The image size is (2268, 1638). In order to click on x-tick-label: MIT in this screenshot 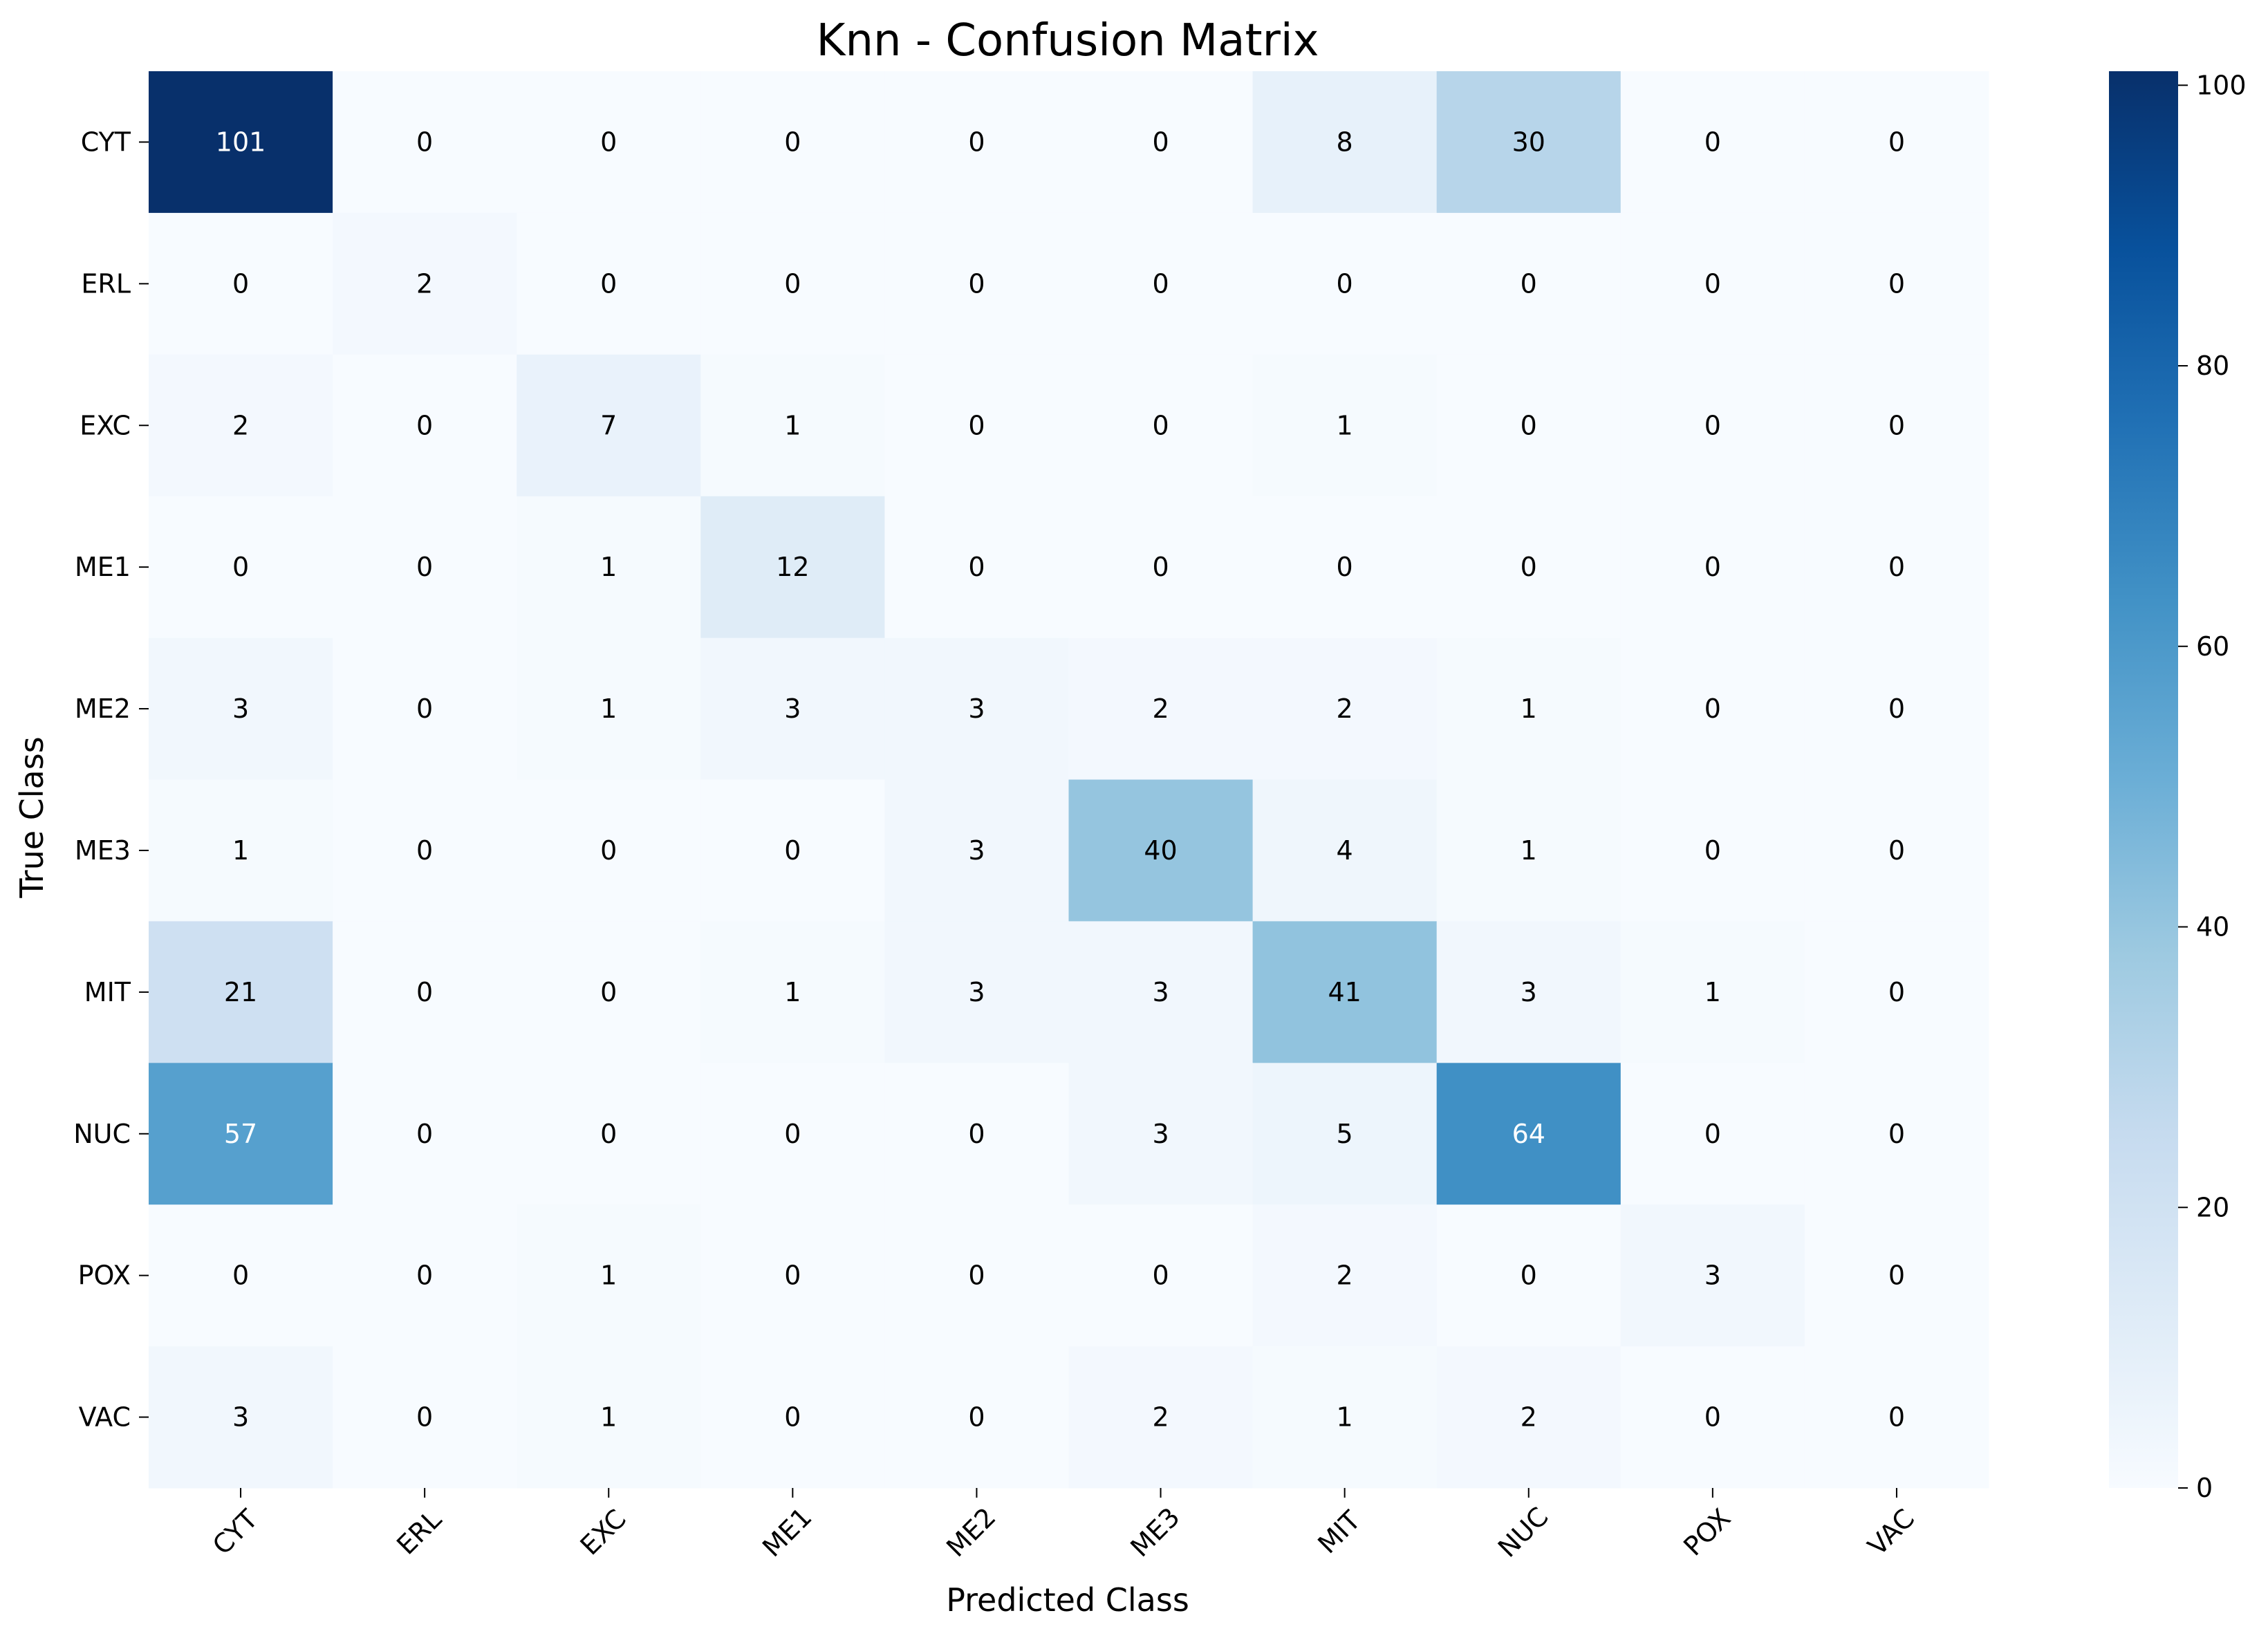, I will do `click(1339, 1532)`.